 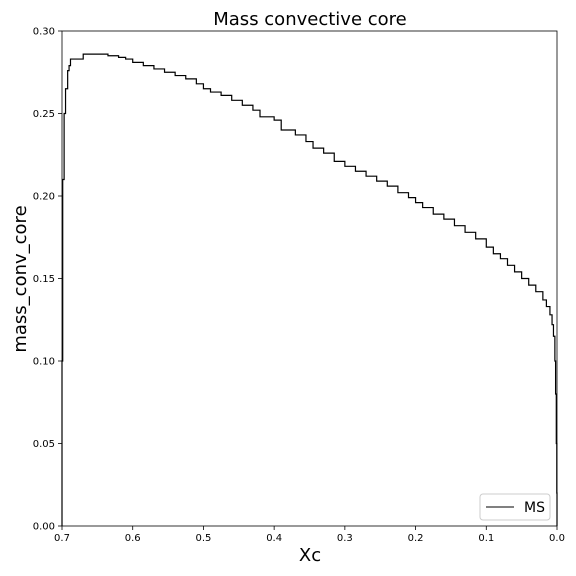 What do you see at coordinates (309, 19) in the screenshot?
I see `chart-title: Mass convective core` at bounding box center [309, 19].